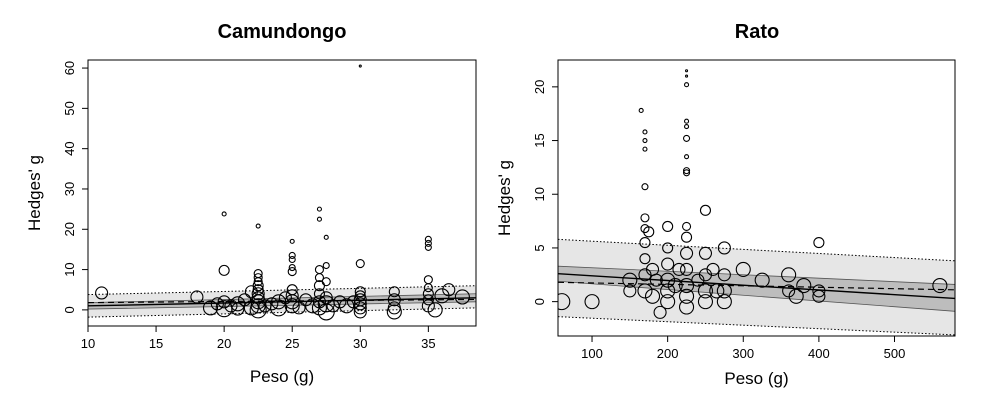 The image size is (1000, 400). What do you see at coordinates (282, 290) in the screenshot?
I see `prediction-upper-line` at bounding box center [282, 290].